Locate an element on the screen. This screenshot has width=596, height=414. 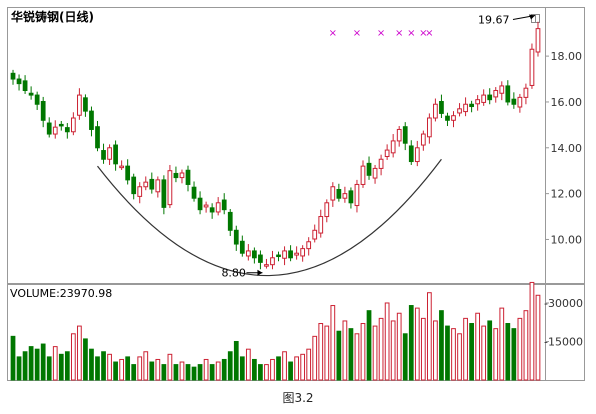
figure-caption: 图3.2 is located at coordinates (298, 398).